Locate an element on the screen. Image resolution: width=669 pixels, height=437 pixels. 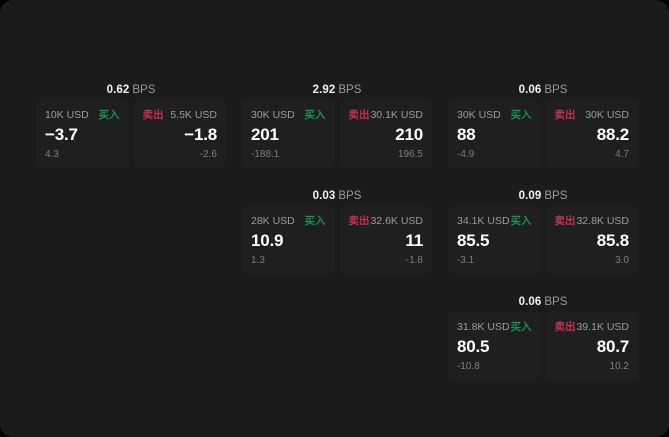
sell-panel: 5.5K USD 卖出 −1.8 -2.6 is located at coordinates (179, 134).